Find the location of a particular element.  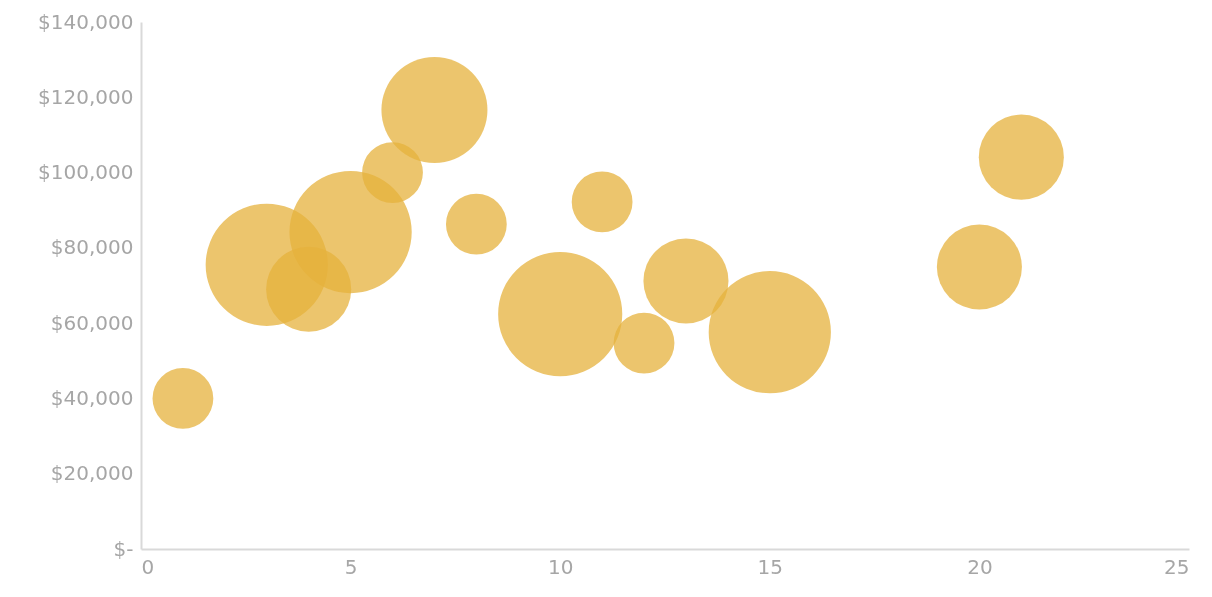

x-tick-label: 15 is located at coordinates (770, 566).